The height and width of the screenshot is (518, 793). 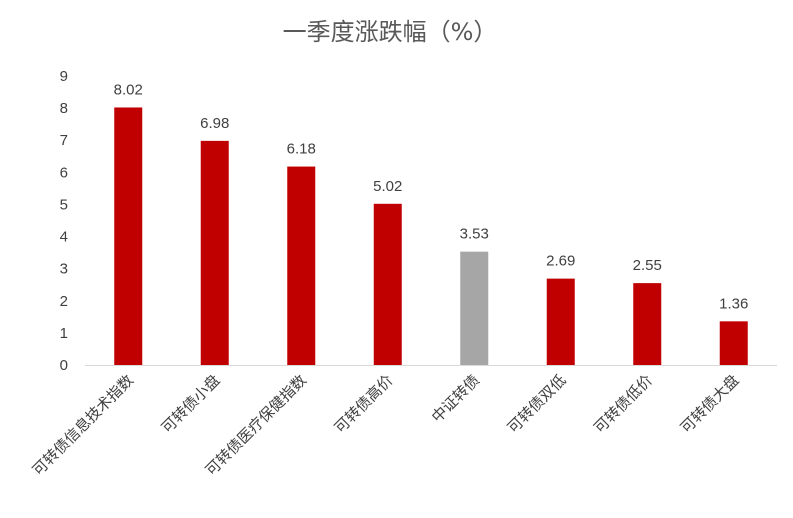 I want to click on bar-value-label: 6.98, so click(x=214, y=123).